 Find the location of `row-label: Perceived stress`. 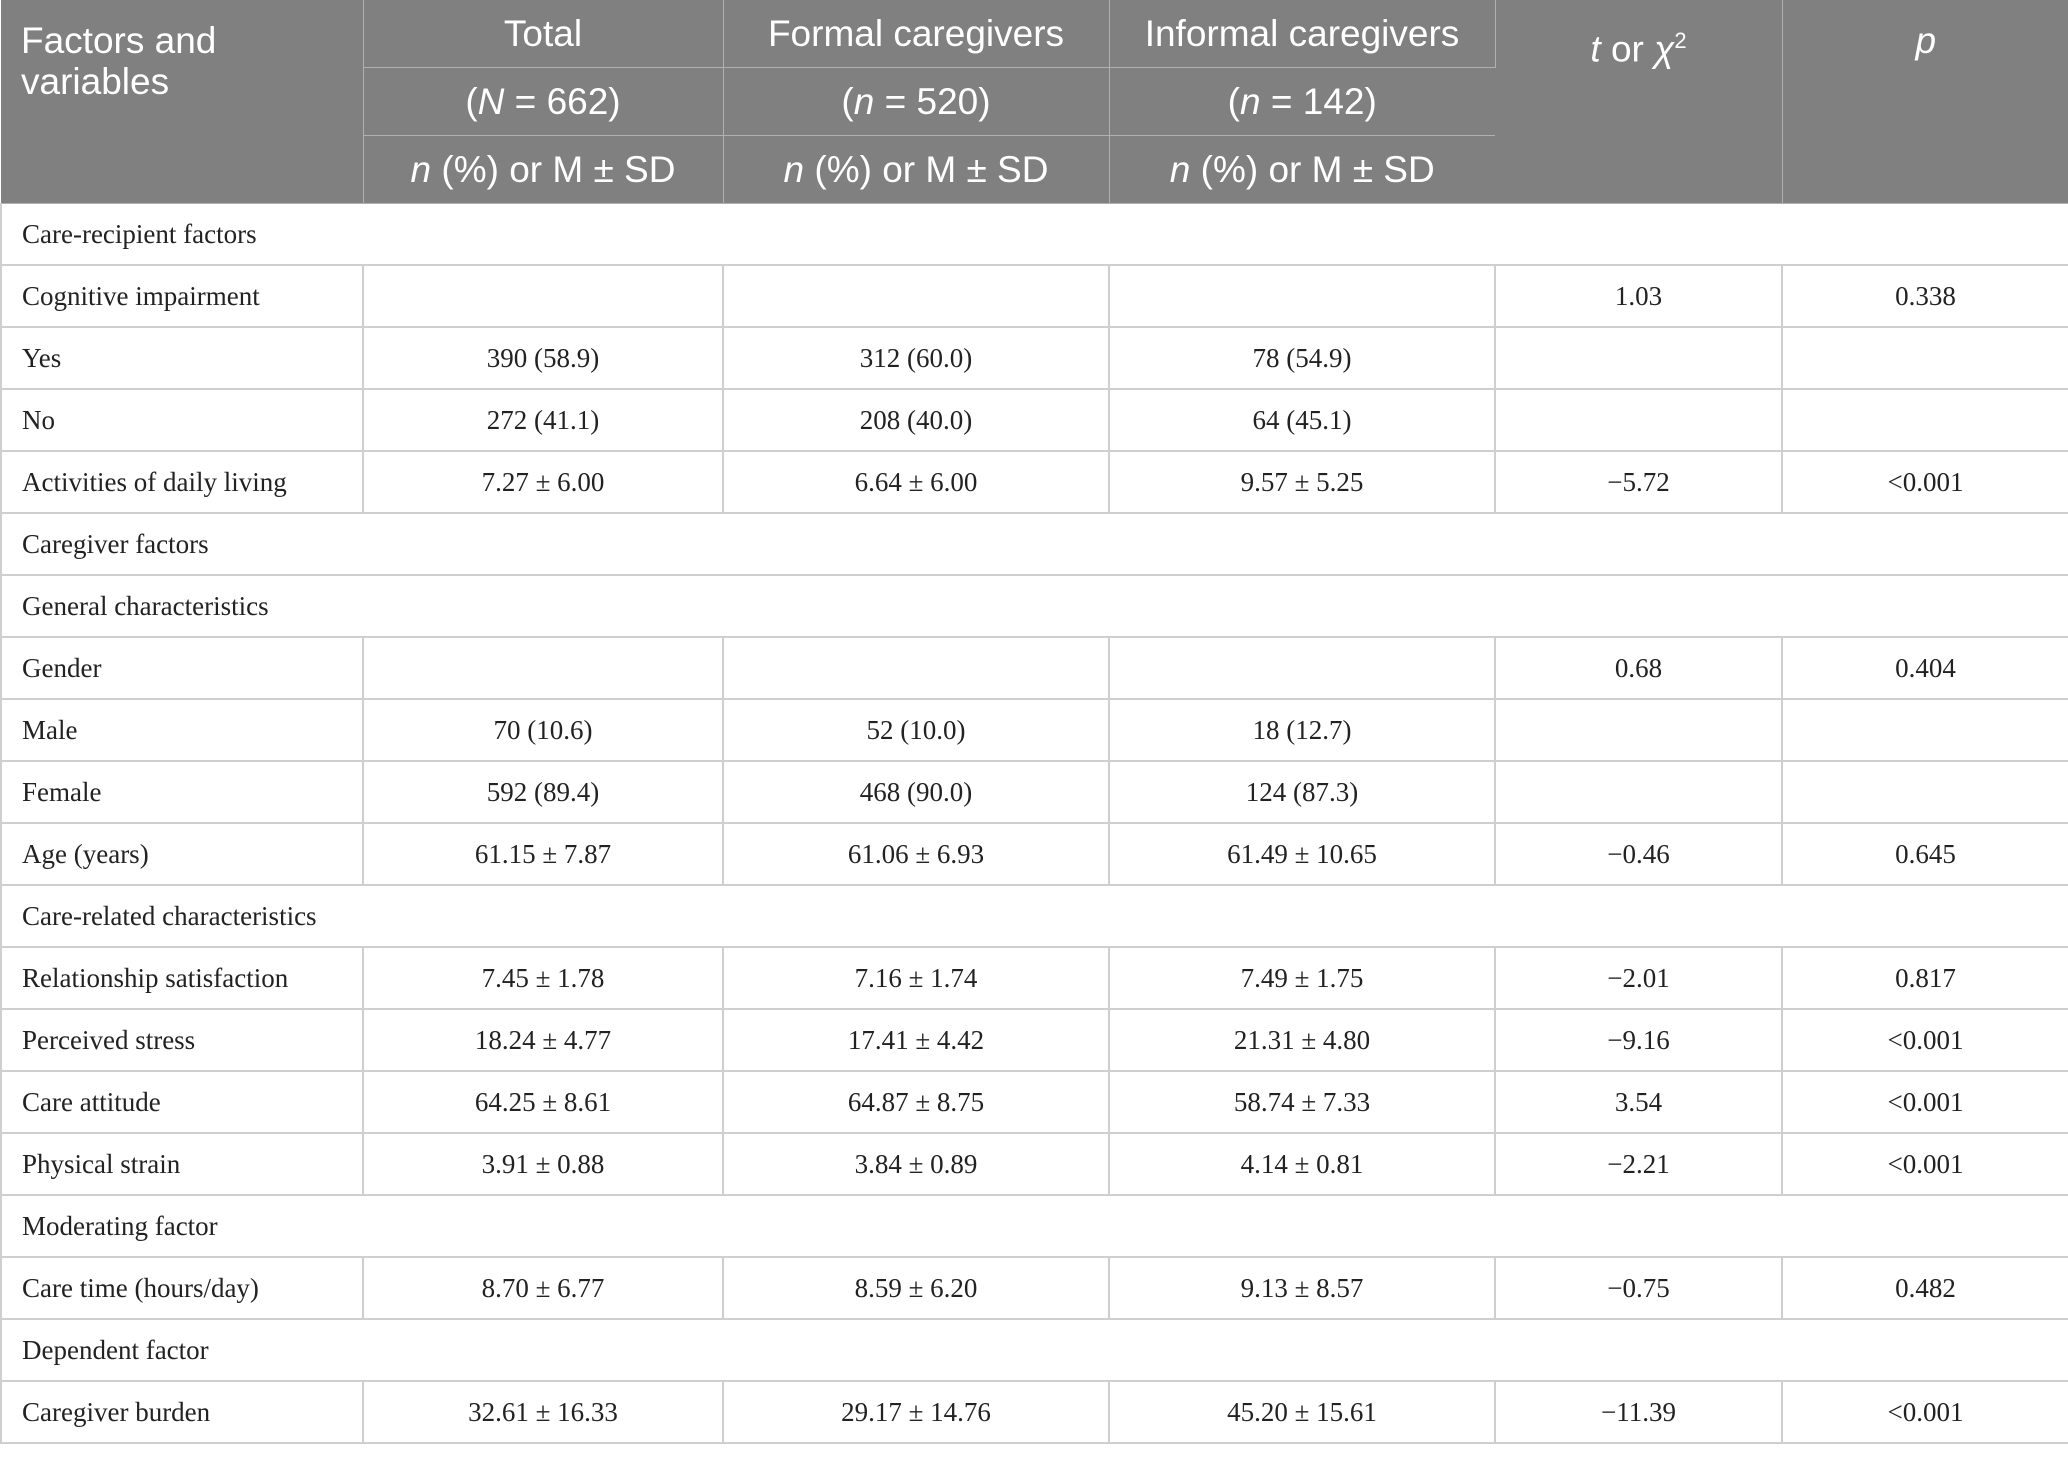

row-label: Perceived stress is located at coordinates (182, 1040).